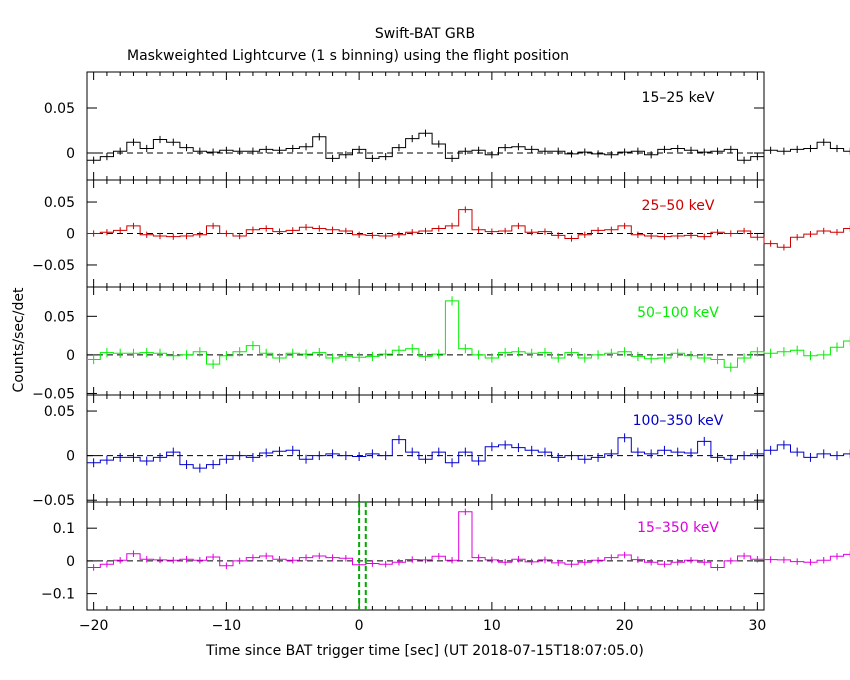  I want to click on band-label: 15–25 keV, so click(678, 98).